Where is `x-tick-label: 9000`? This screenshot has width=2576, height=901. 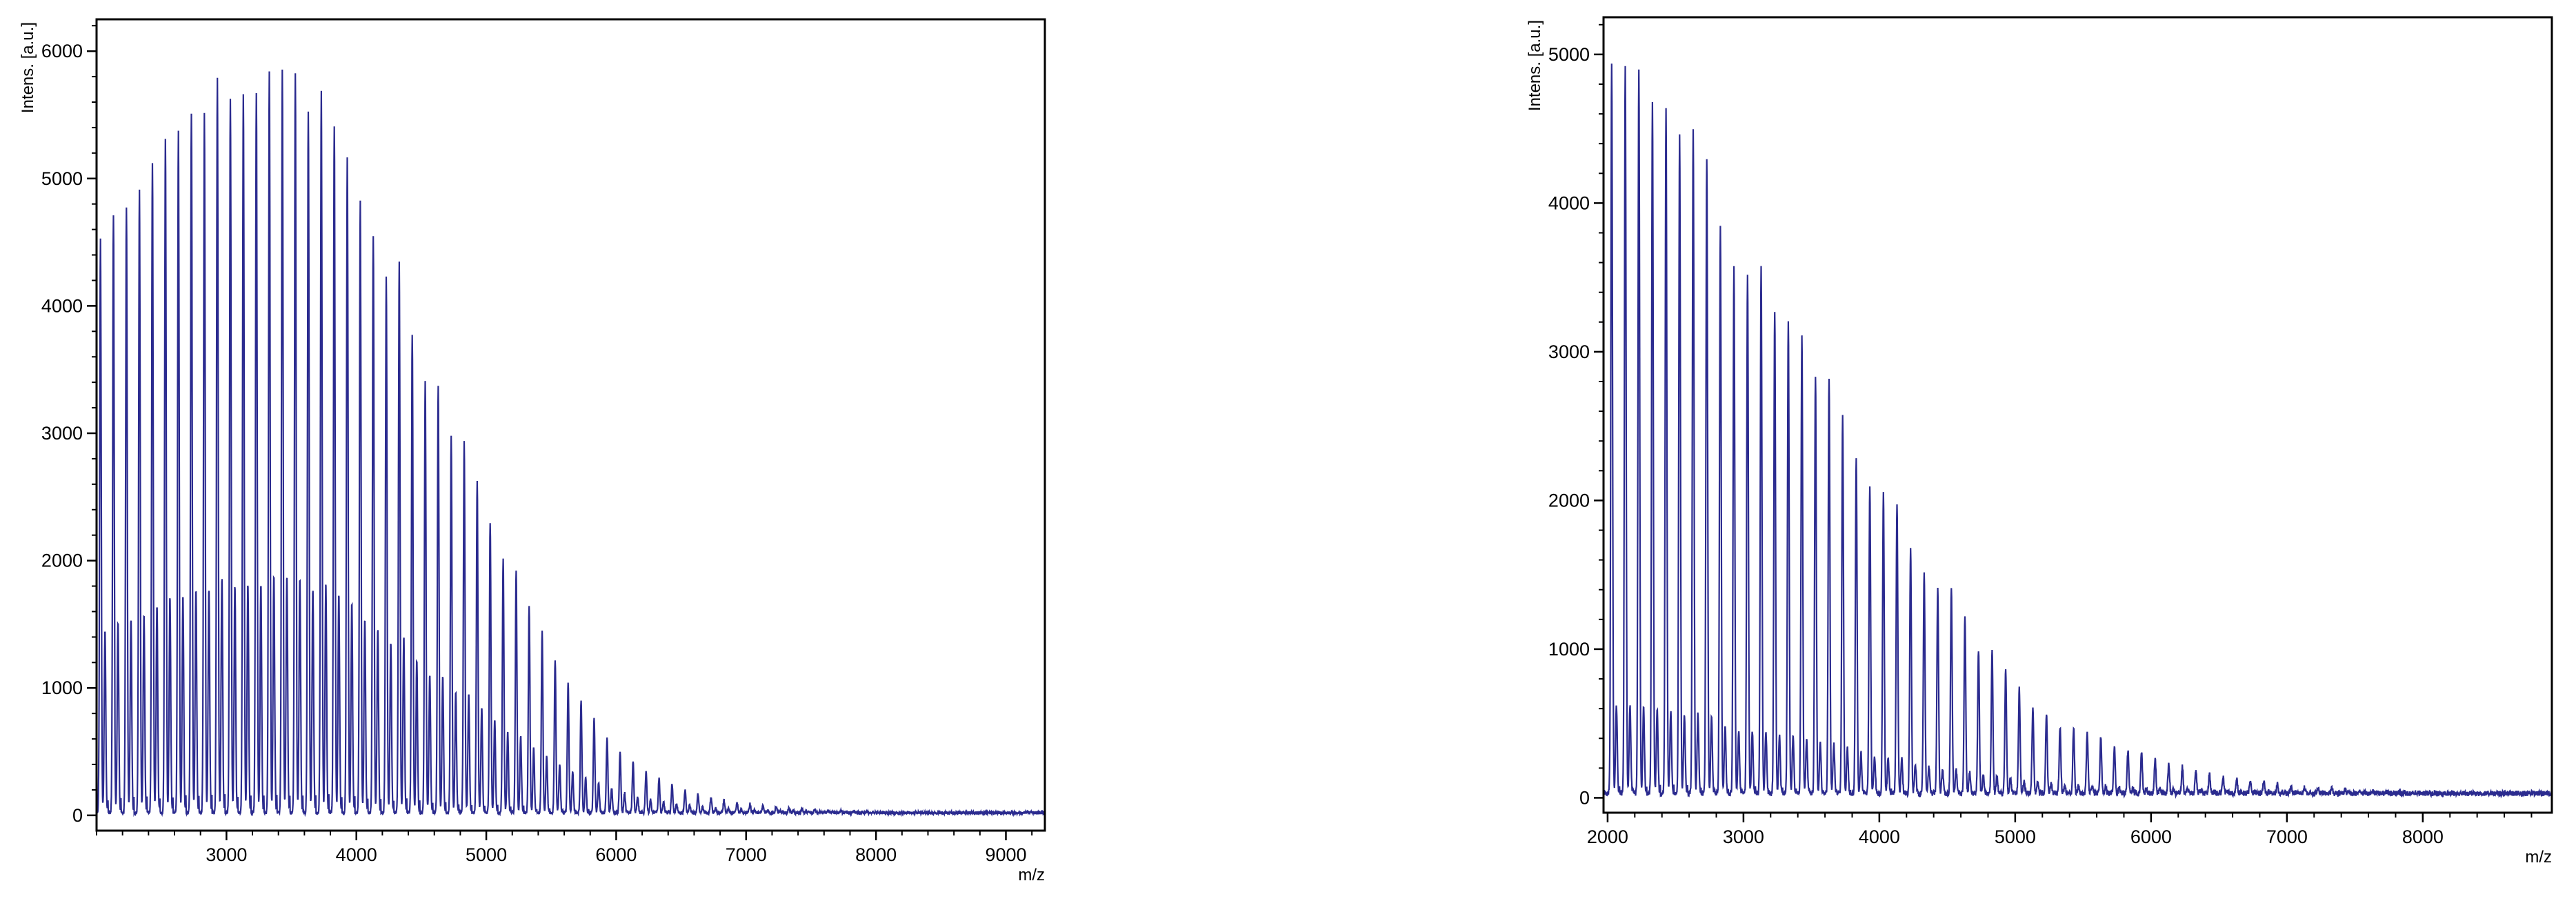 x-tick-label: 9000 is located at coordinates (1005, 854).